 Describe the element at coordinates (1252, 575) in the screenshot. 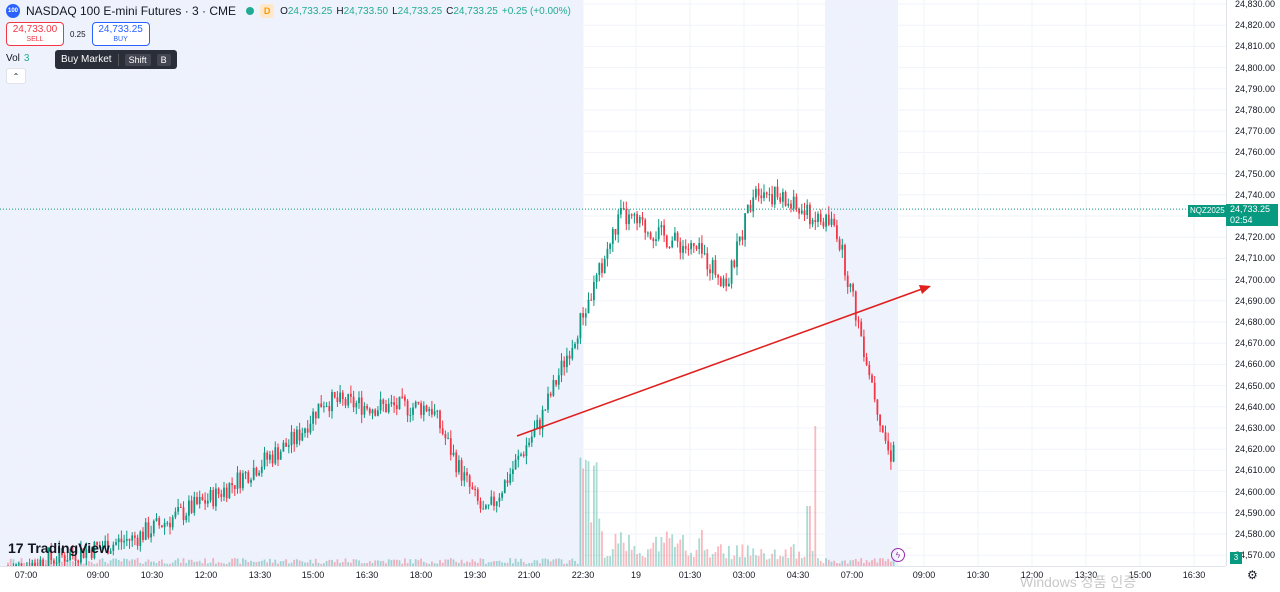

I see `settings-gear-icon: ⚙` at that location.